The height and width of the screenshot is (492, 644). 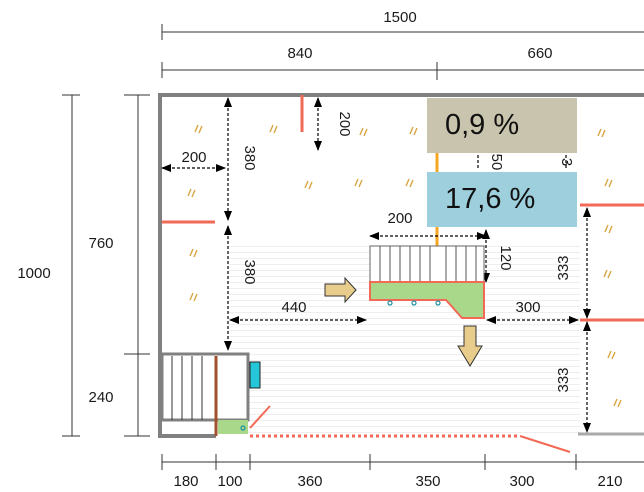 I want to click on dim-stair-width: 200, so click(x=399, y=218).